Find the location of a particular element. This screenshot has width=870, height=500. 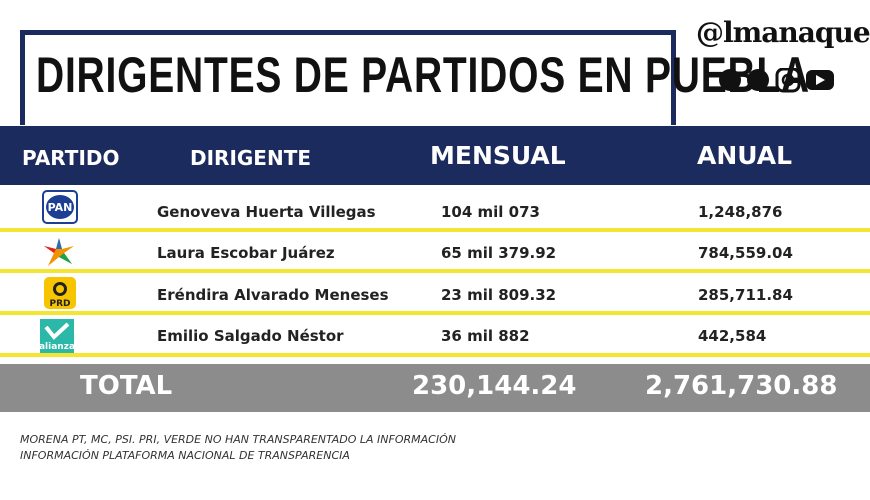

mensual: 65 mil 379.92 is located at coordinates (499, 253).